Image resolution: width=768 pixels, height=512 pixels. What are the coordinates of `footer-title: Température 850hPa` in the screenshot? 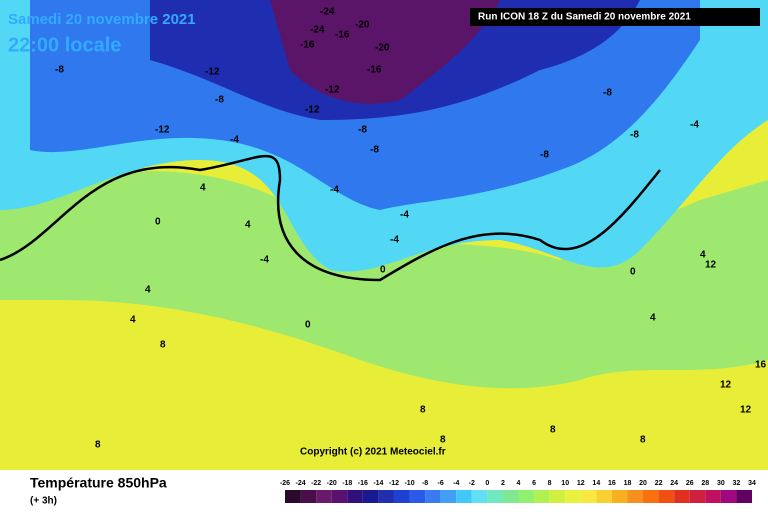 It's located at (98, 483).